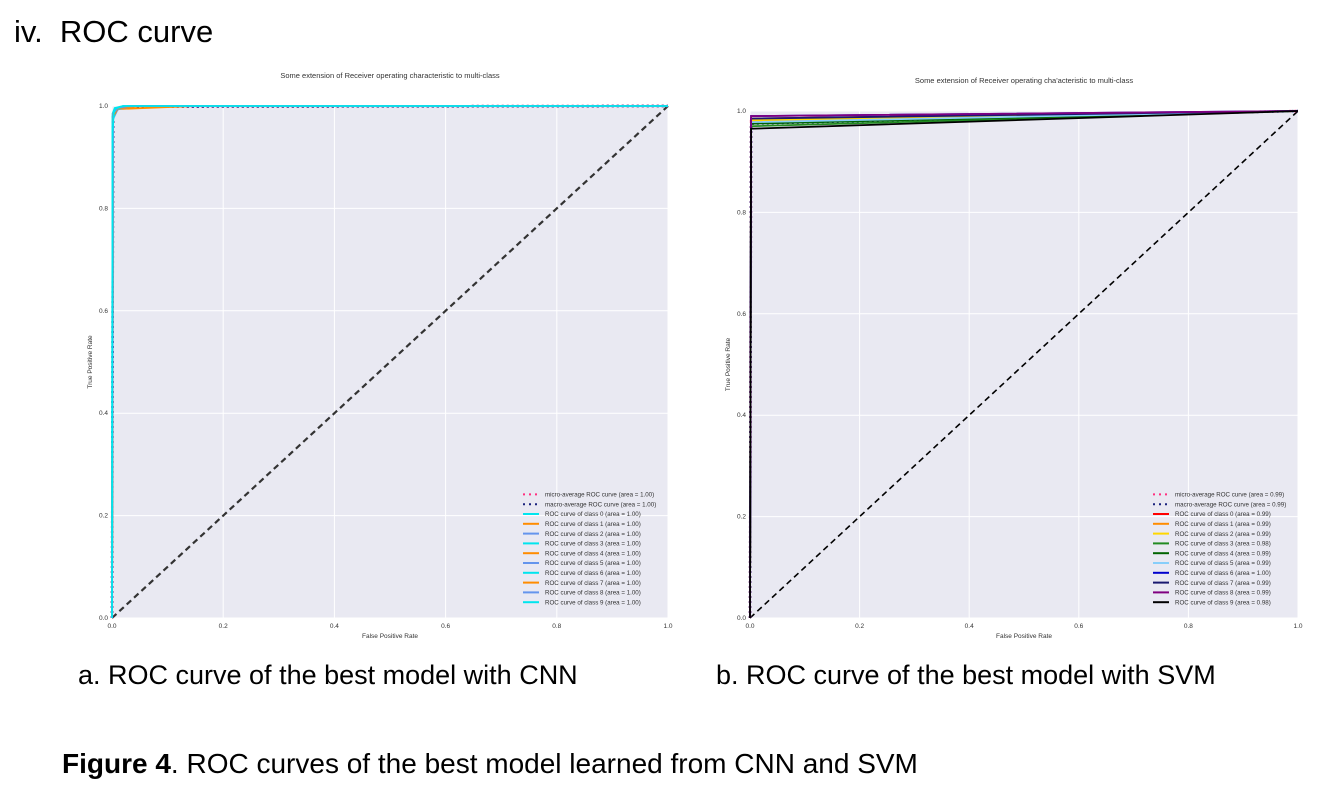  Describe the element at coordinates (1230, 504) in the screenshot. I see `legend-entry-1: macro-average ROC curve (area = 0.99)` at that location.